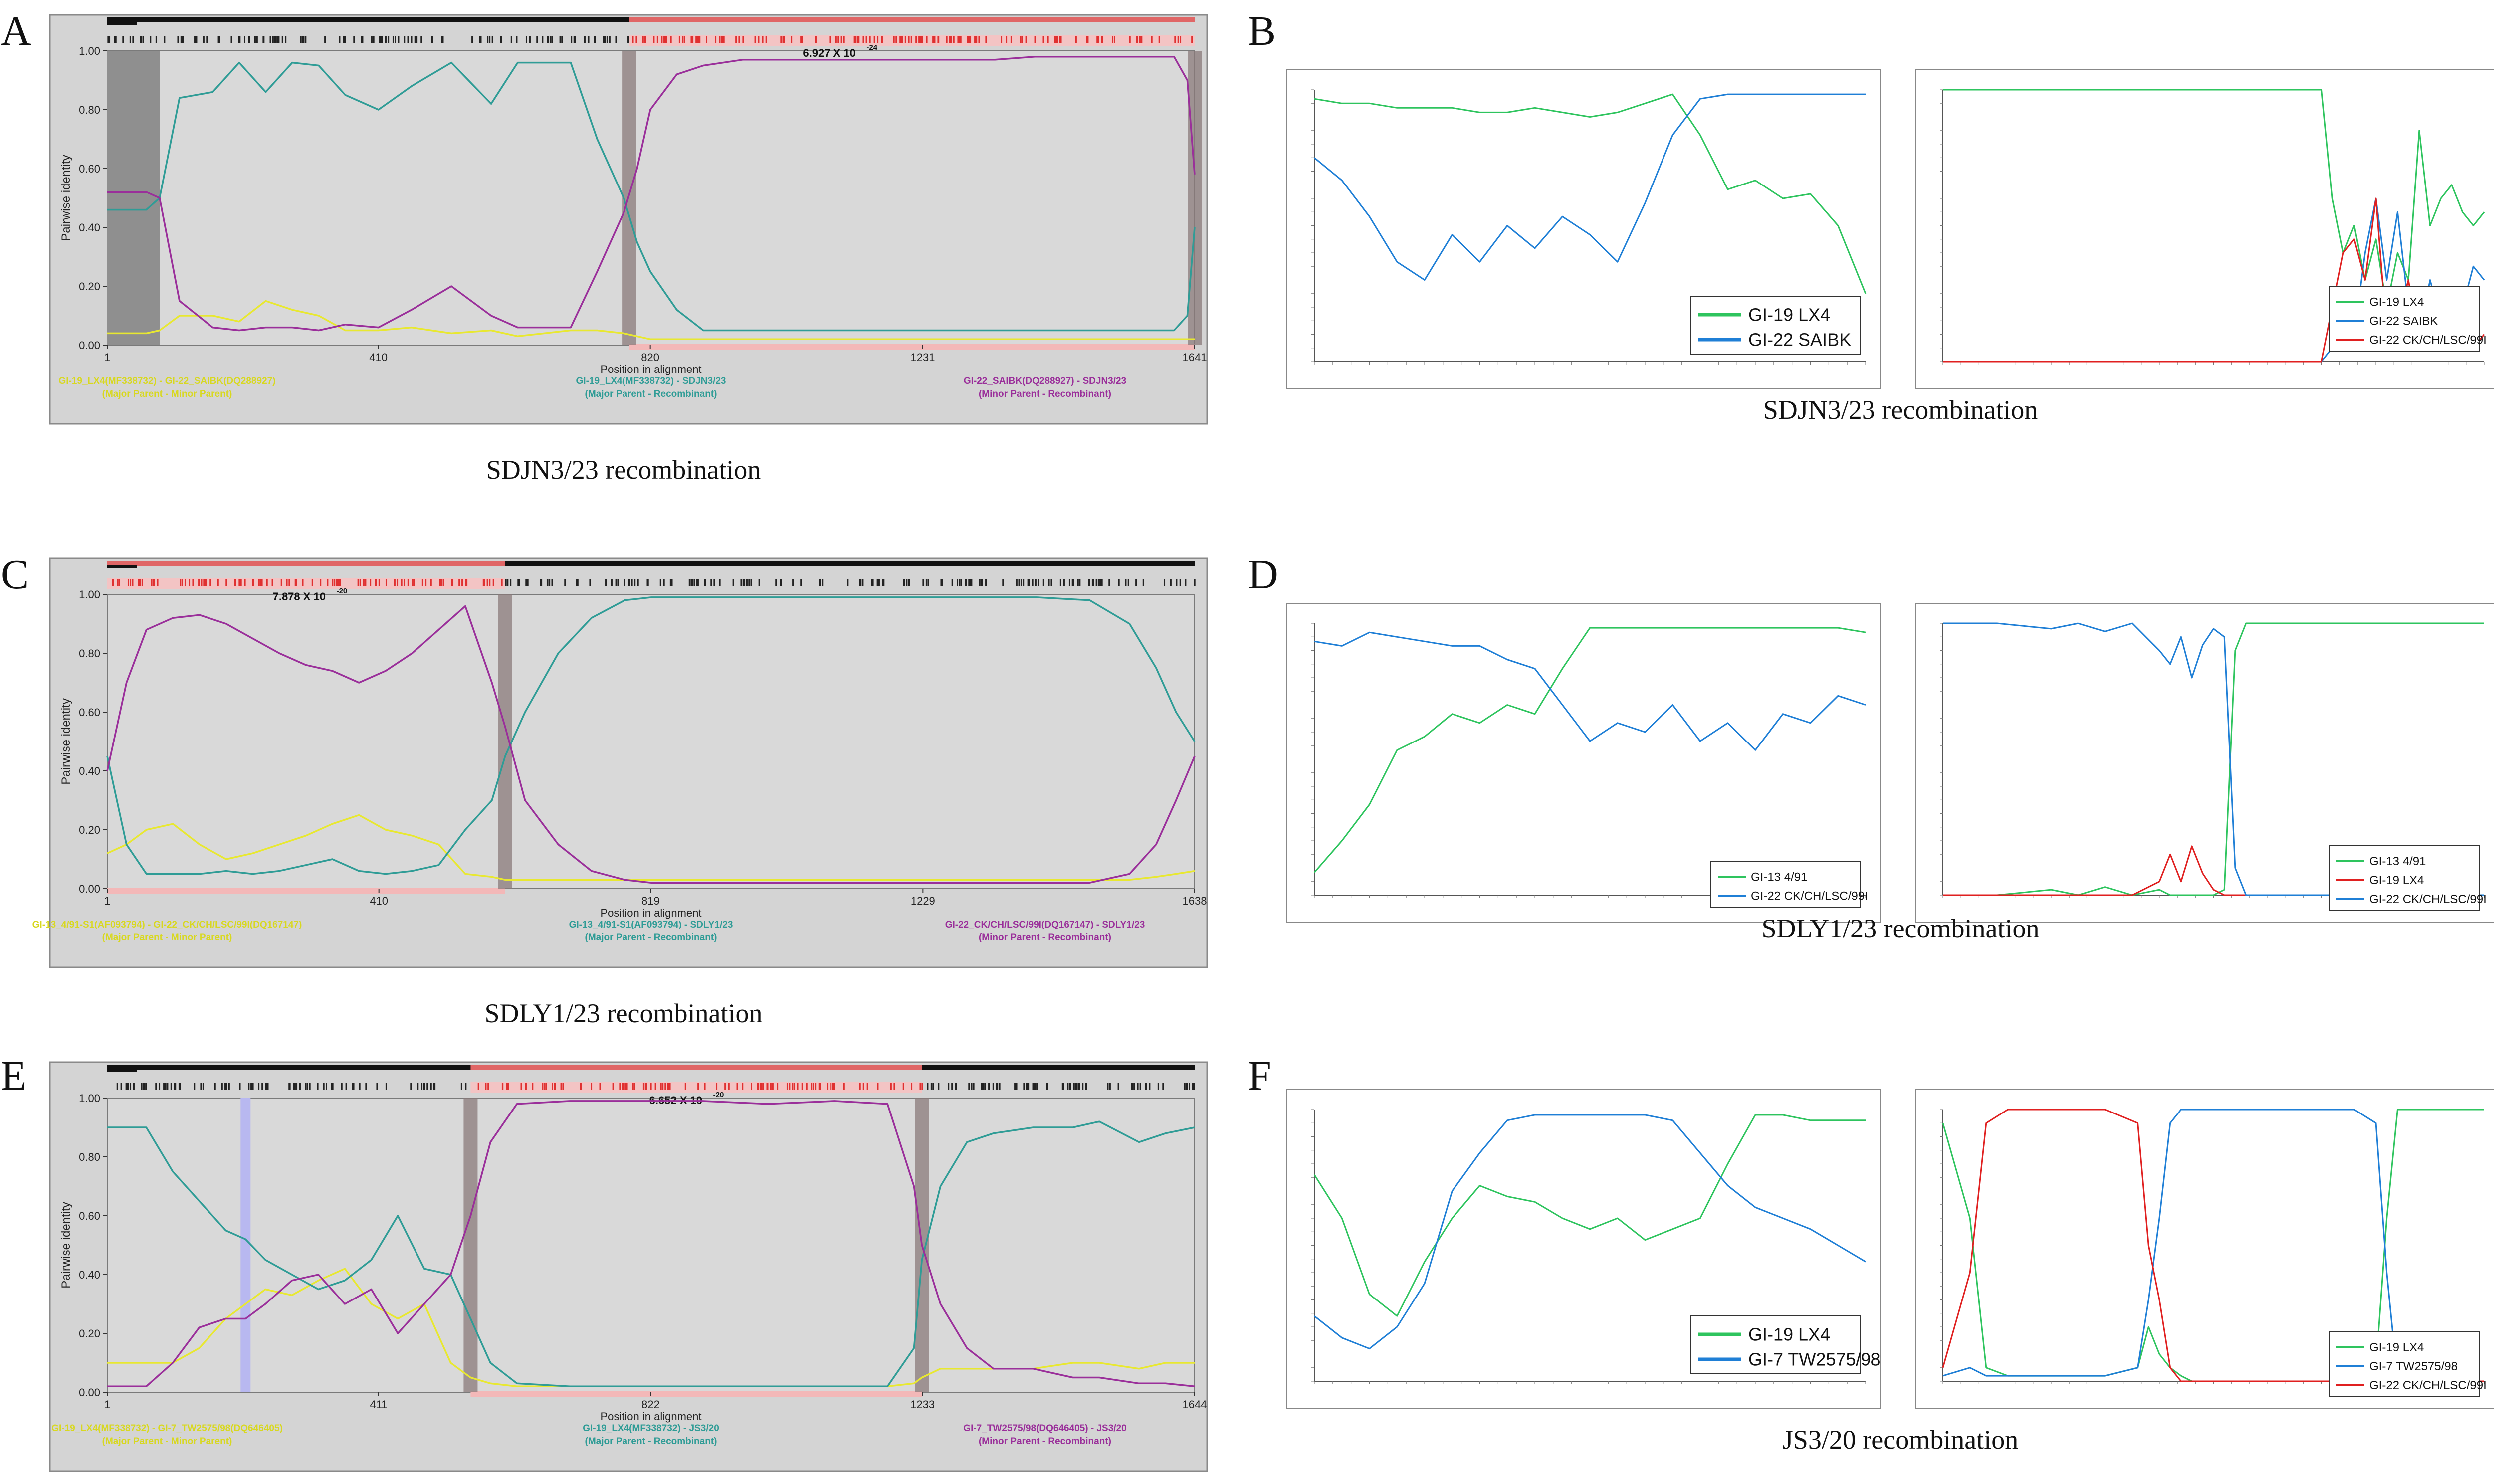 The height and width of the screenshot is (1484, 2494). I want to click on x-tick-label: 1641, so click(1195, 357).